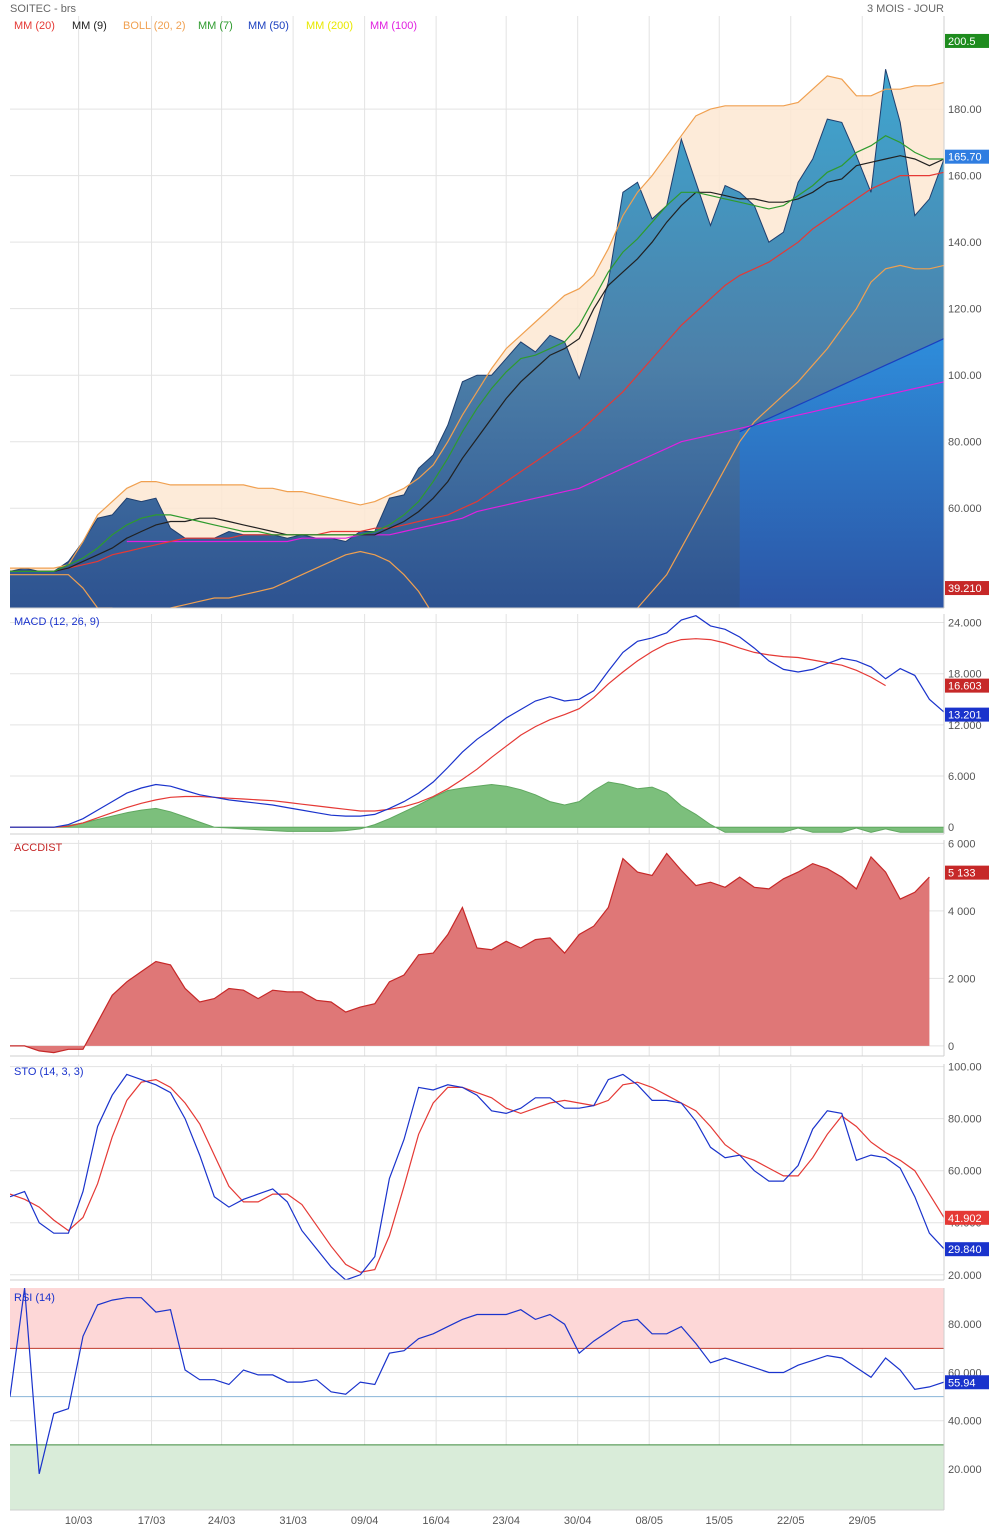  I want to click on x-tick-label: 08/05, so click(649, 1521).